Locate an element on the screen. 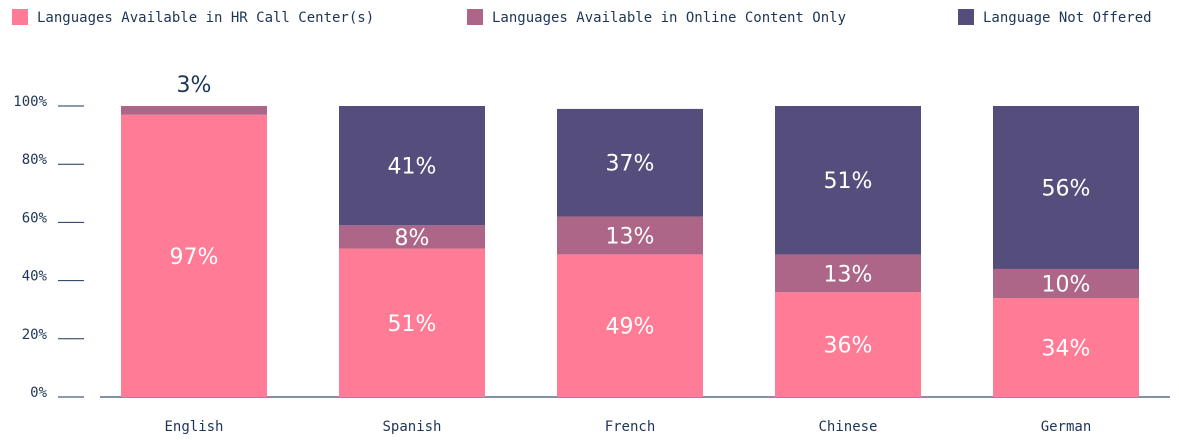  data-label: 56% is located at coordinates (1066, 188).